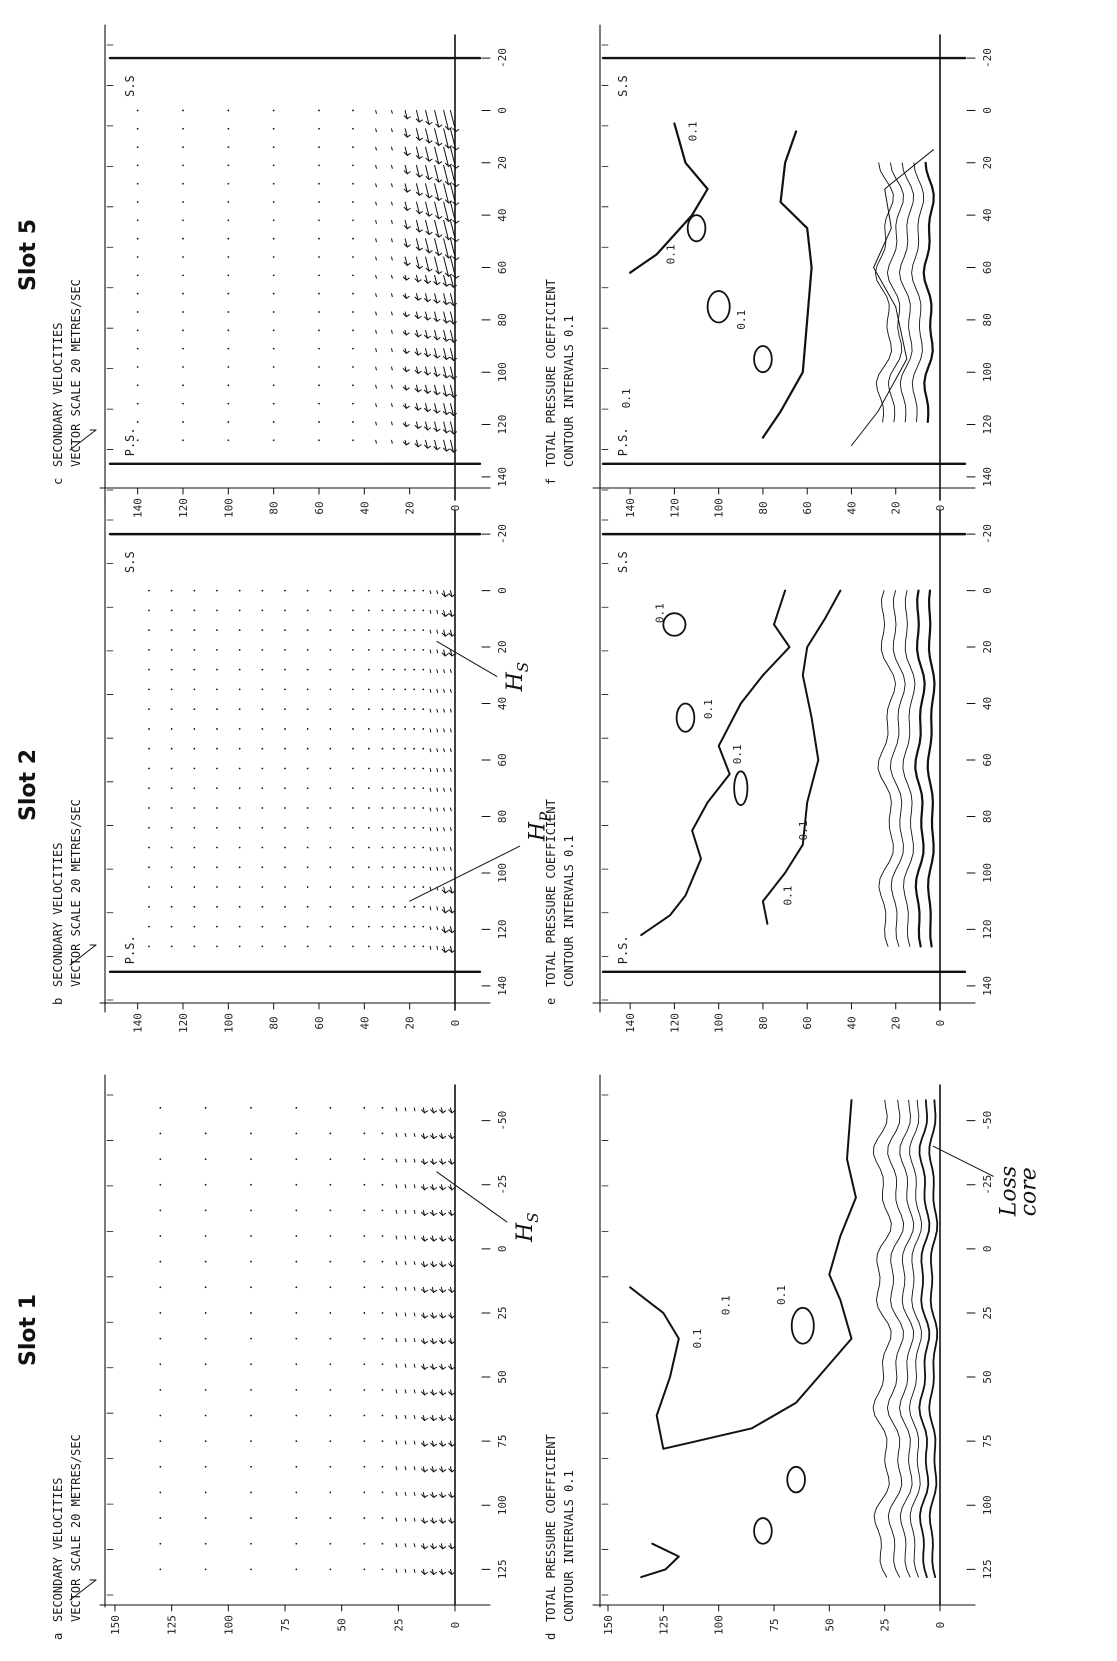  I want to click on contour-line-d, so click(924, 1338).